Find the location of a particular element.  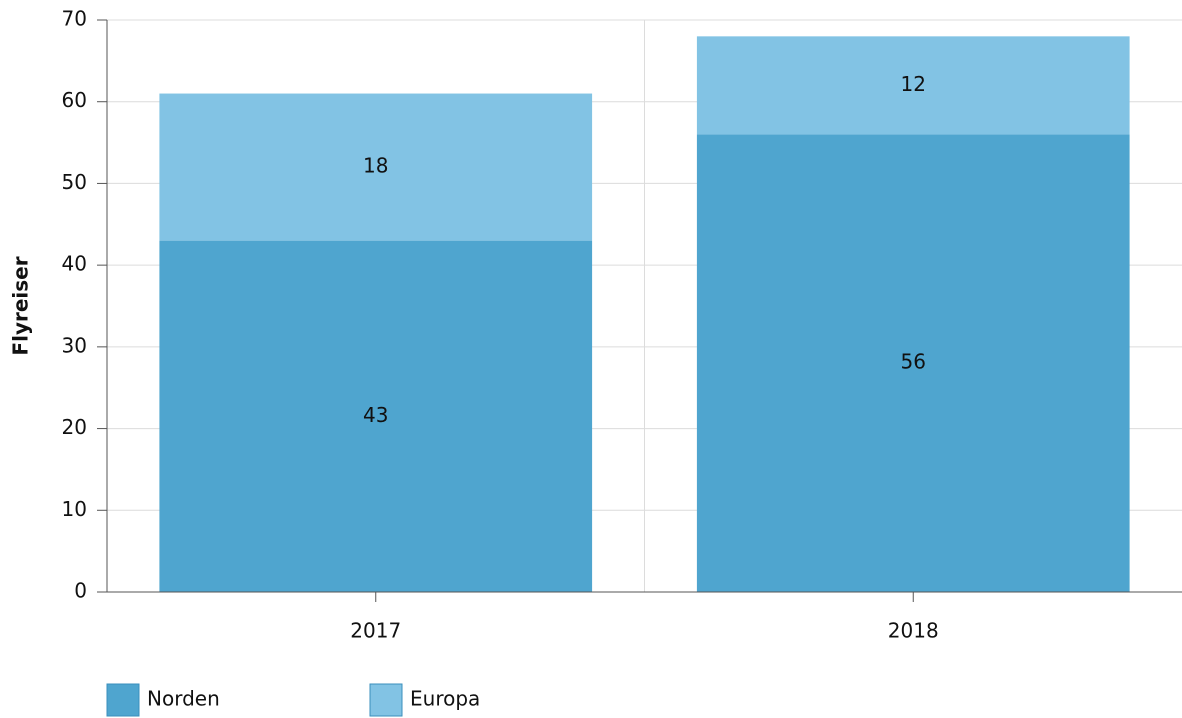

y-tick-label: 40 is located at coordinates (74, 264).